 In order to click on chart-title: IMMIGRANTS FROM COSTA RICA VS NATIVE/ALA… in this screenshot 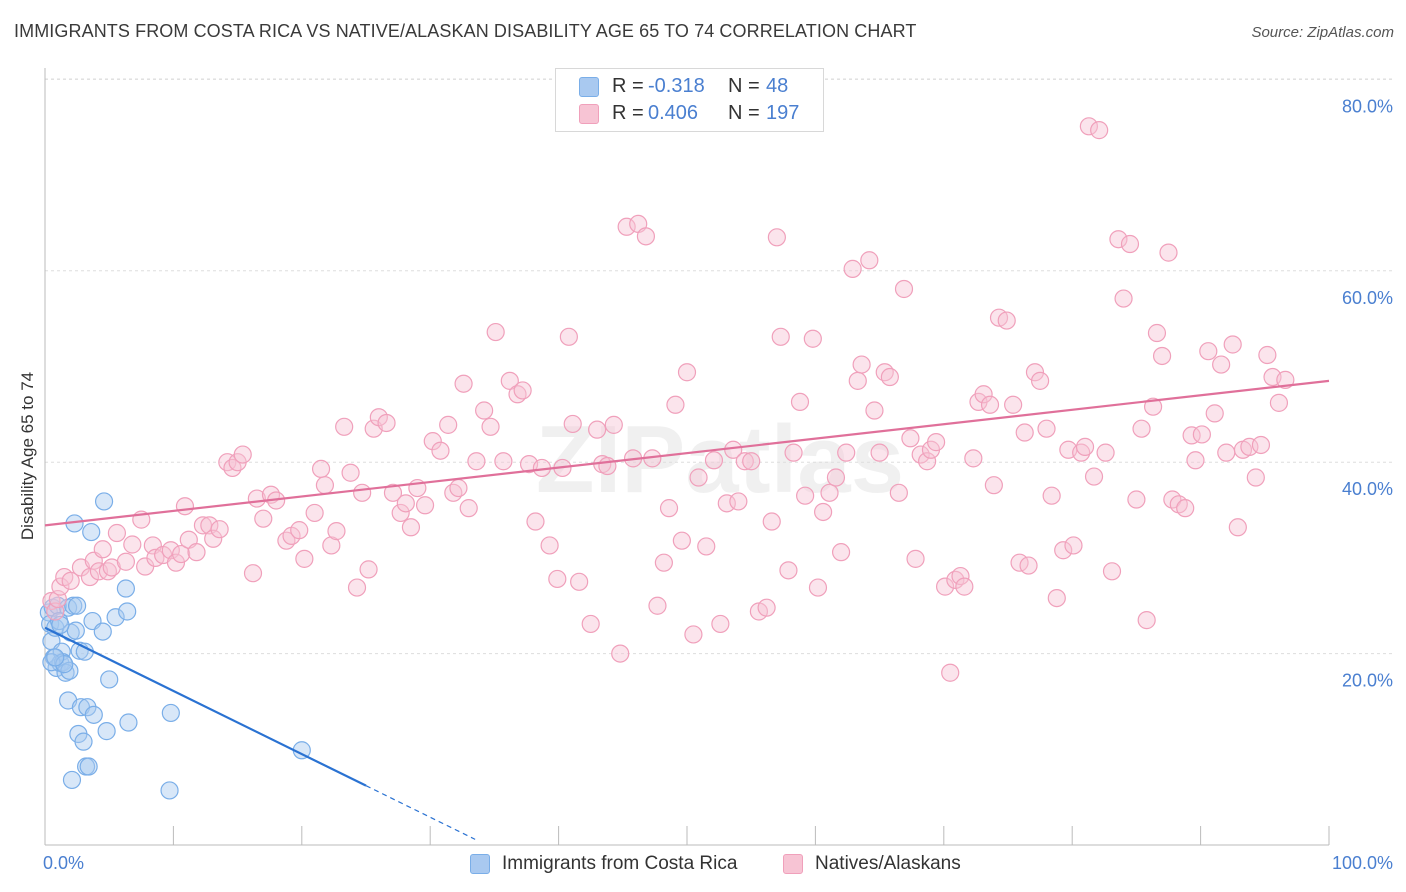, I will do `click(465, 31)`.